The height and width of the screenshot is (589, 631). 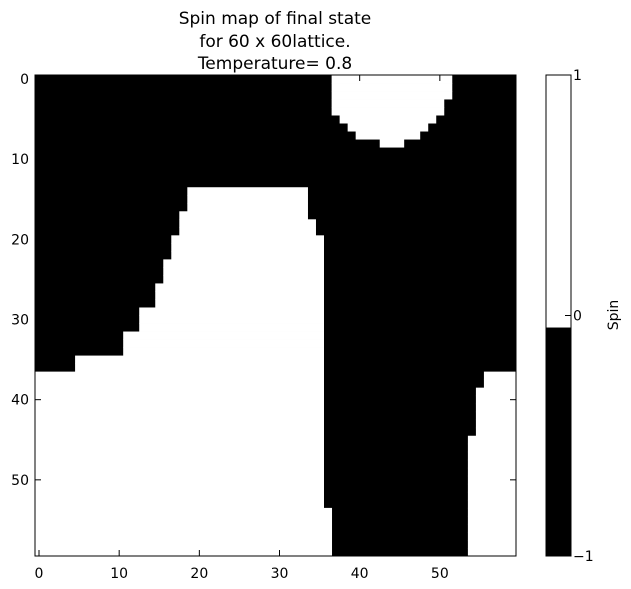 What do you see at coordinates (440, 574) in the screenshot?
I see `x-tick-label: 50` at bounding box center [440, 574].